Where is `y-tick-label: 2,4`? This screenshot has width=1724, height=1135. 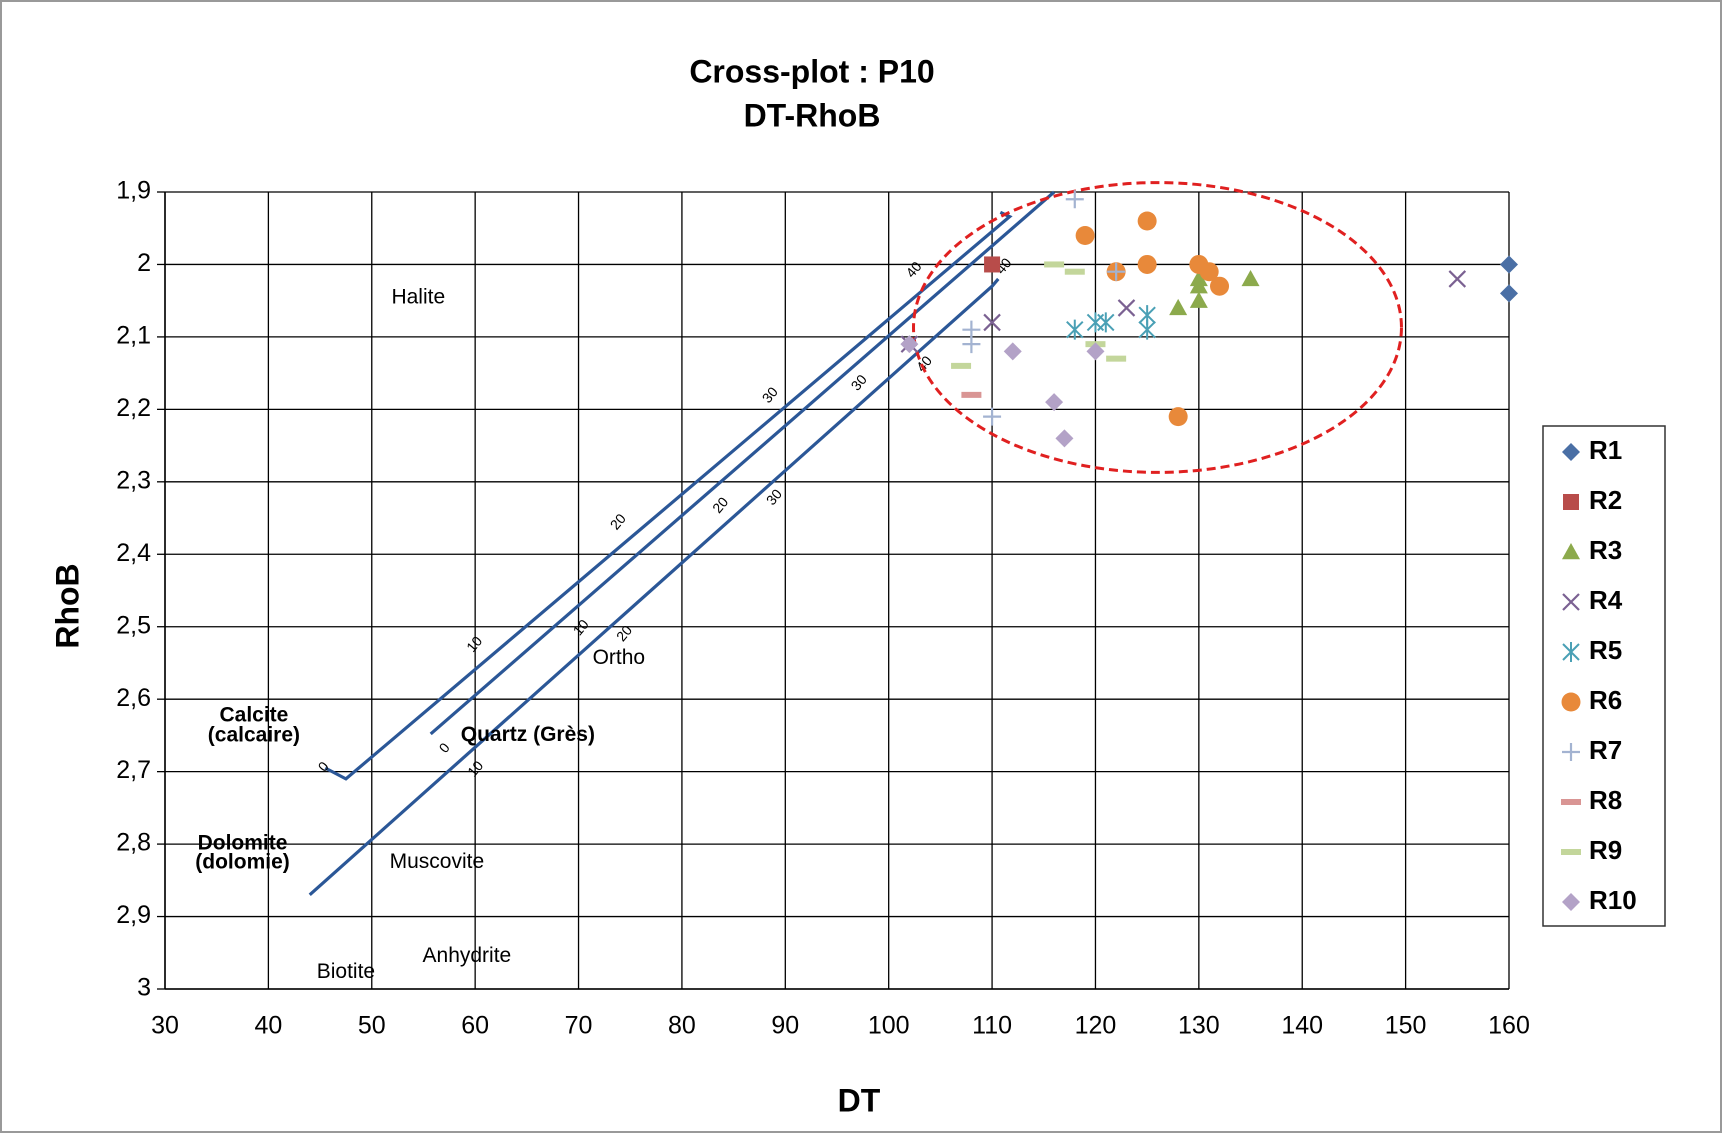
y-tick-label: 2,4 is located at coordinates (133, 553).